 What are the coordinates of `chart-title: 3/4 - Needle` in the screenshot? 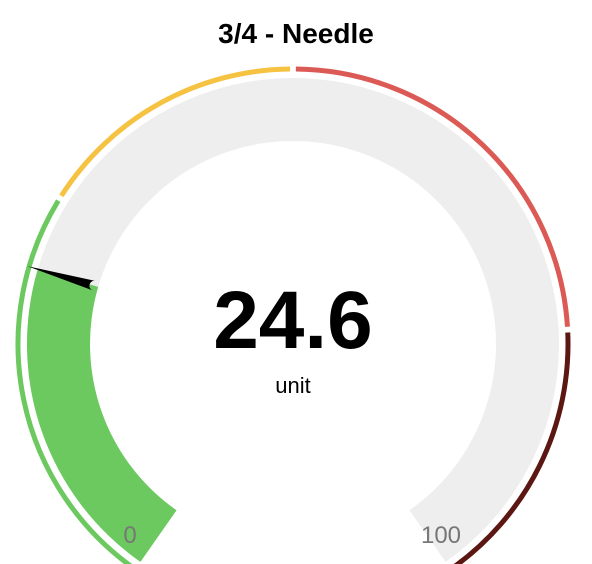 It's located at (296, 33).